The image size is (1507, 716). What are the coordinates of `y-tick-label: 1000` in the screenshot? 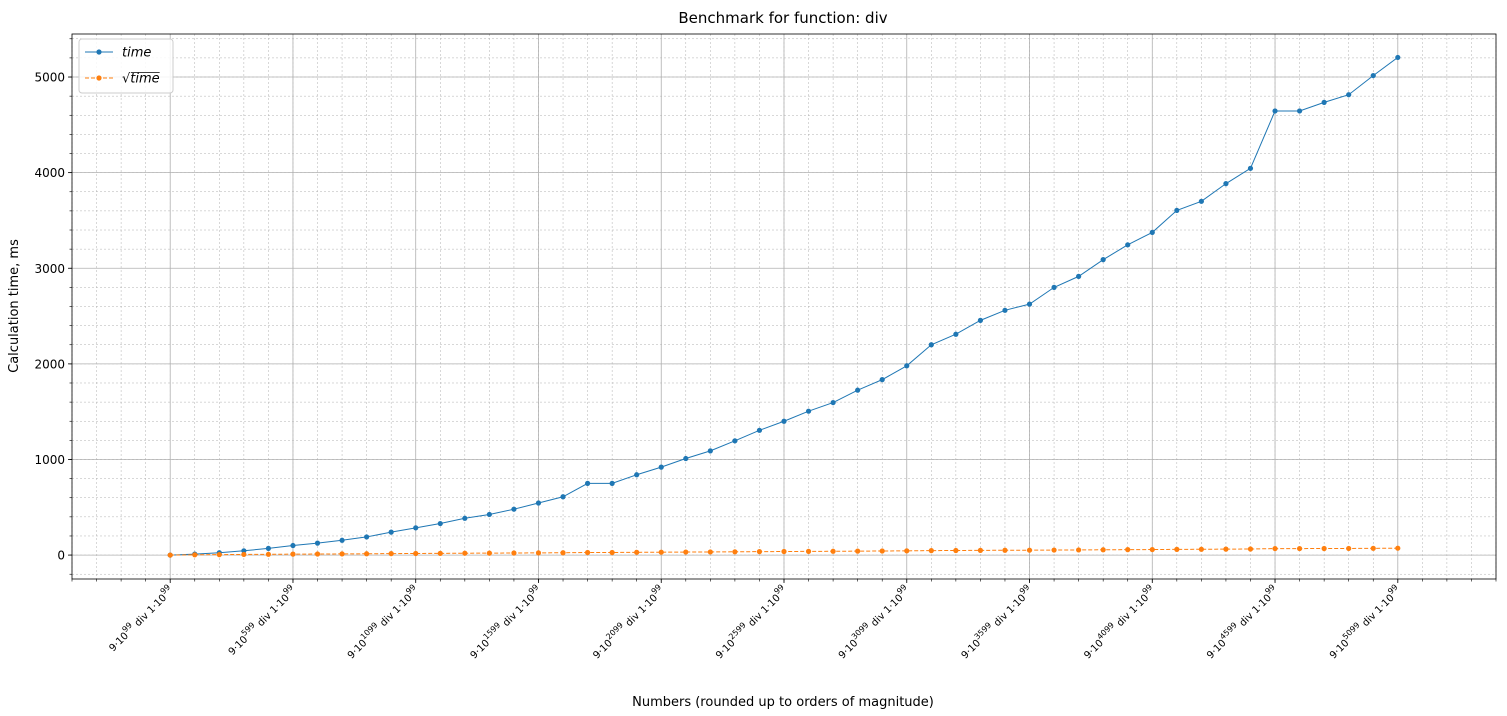 It's located at (49, 460).